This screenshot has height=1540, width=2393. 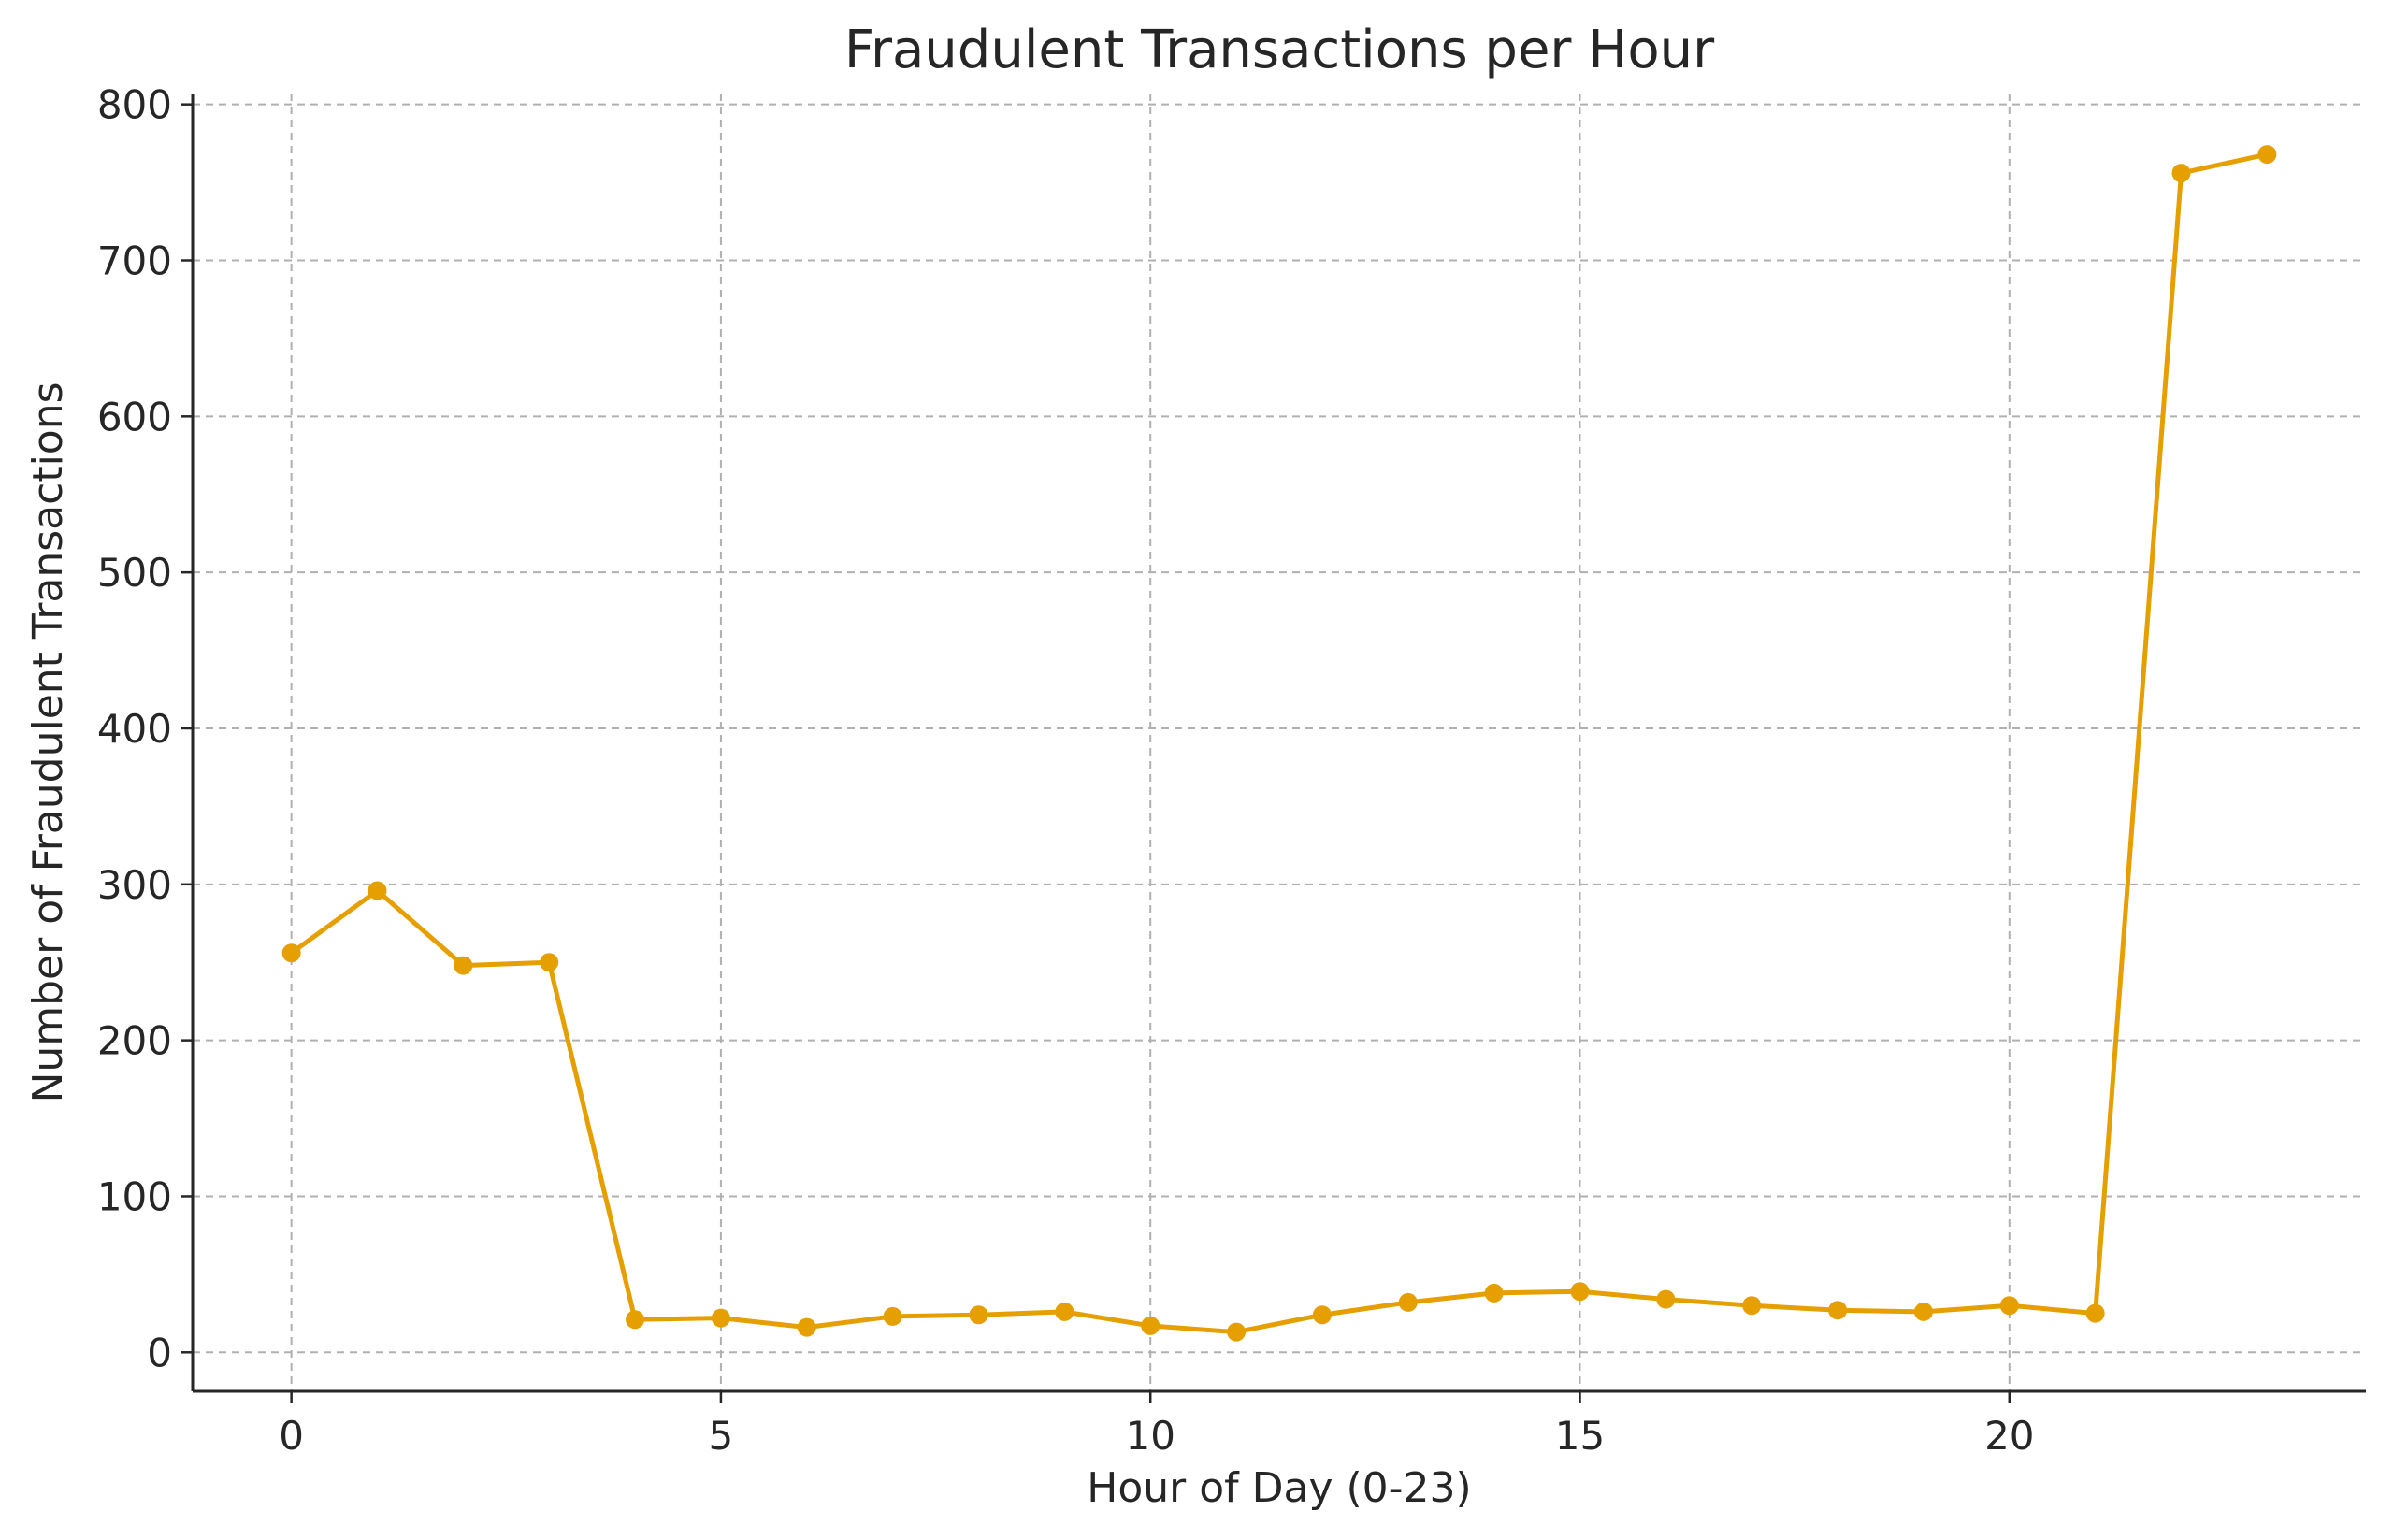 What do you see at coordinates (134, 1041) in the screenshot?
I see `y-tick-label: 200` at bounding box center [134, 1041].